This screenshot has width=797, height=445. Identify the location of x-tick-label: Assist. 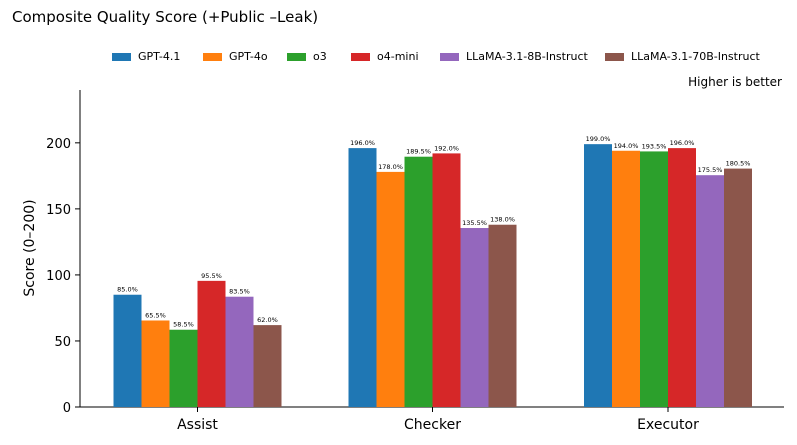
(197, 425).